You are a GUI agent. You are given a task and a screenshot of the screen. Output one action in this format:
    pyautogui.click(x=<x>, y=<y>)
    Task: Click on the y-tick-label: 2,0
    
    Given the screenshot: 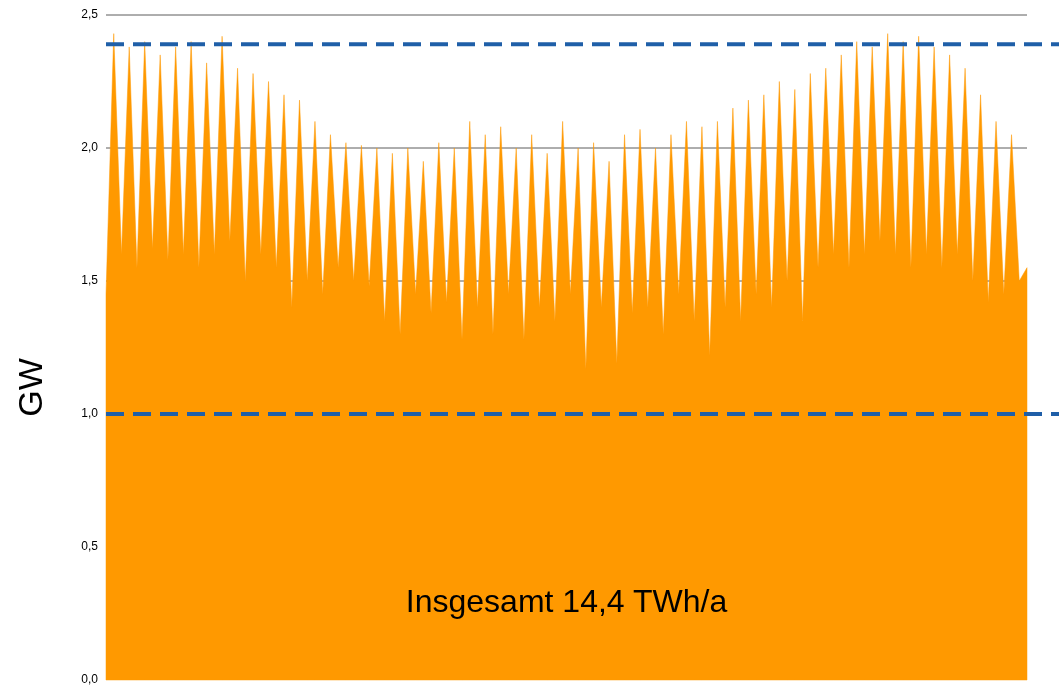 What is the action you would take?
    pyautogui.click(x=90, y=147)
    